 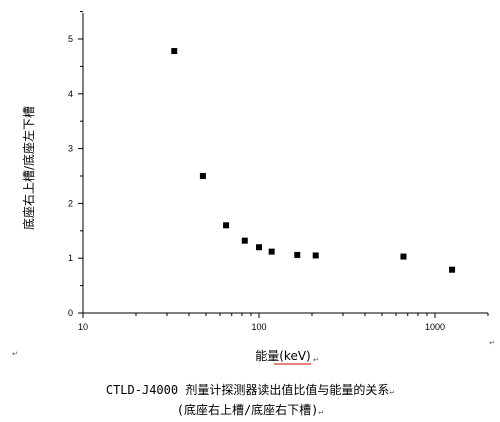 I want to click on x-axis-ticks: 10 100 1000, so click(x=283, y=322).